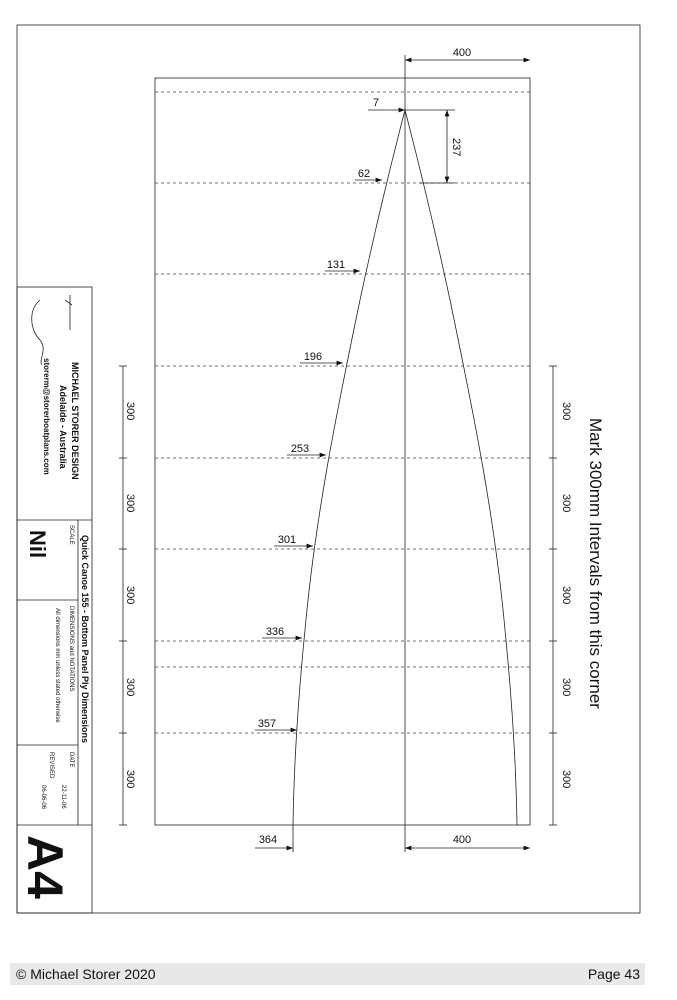  I want to click on dimension-label: 7, so click(376, 103).